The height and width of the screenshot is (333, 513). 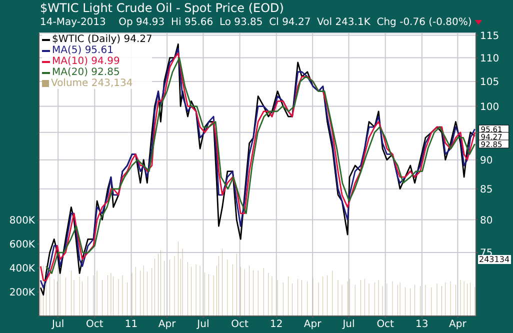 What do you see at coordinates (83, 50) in the screenshot?
I see `legend-label: MA(5) 95.61` at bounding box center [83, 50].